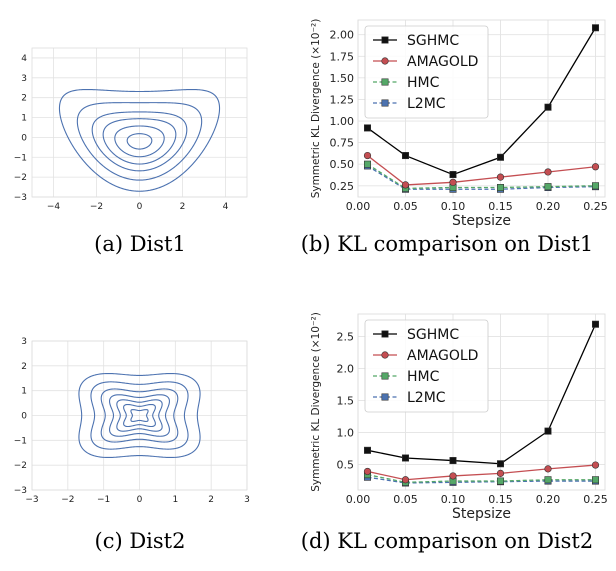 The width and height of the screenshot is (616, 571). What do you see at coordinates (442, 356) in the screenshot?
I see `legend-label: AMAGOLD` at bounding box center [442, 356].